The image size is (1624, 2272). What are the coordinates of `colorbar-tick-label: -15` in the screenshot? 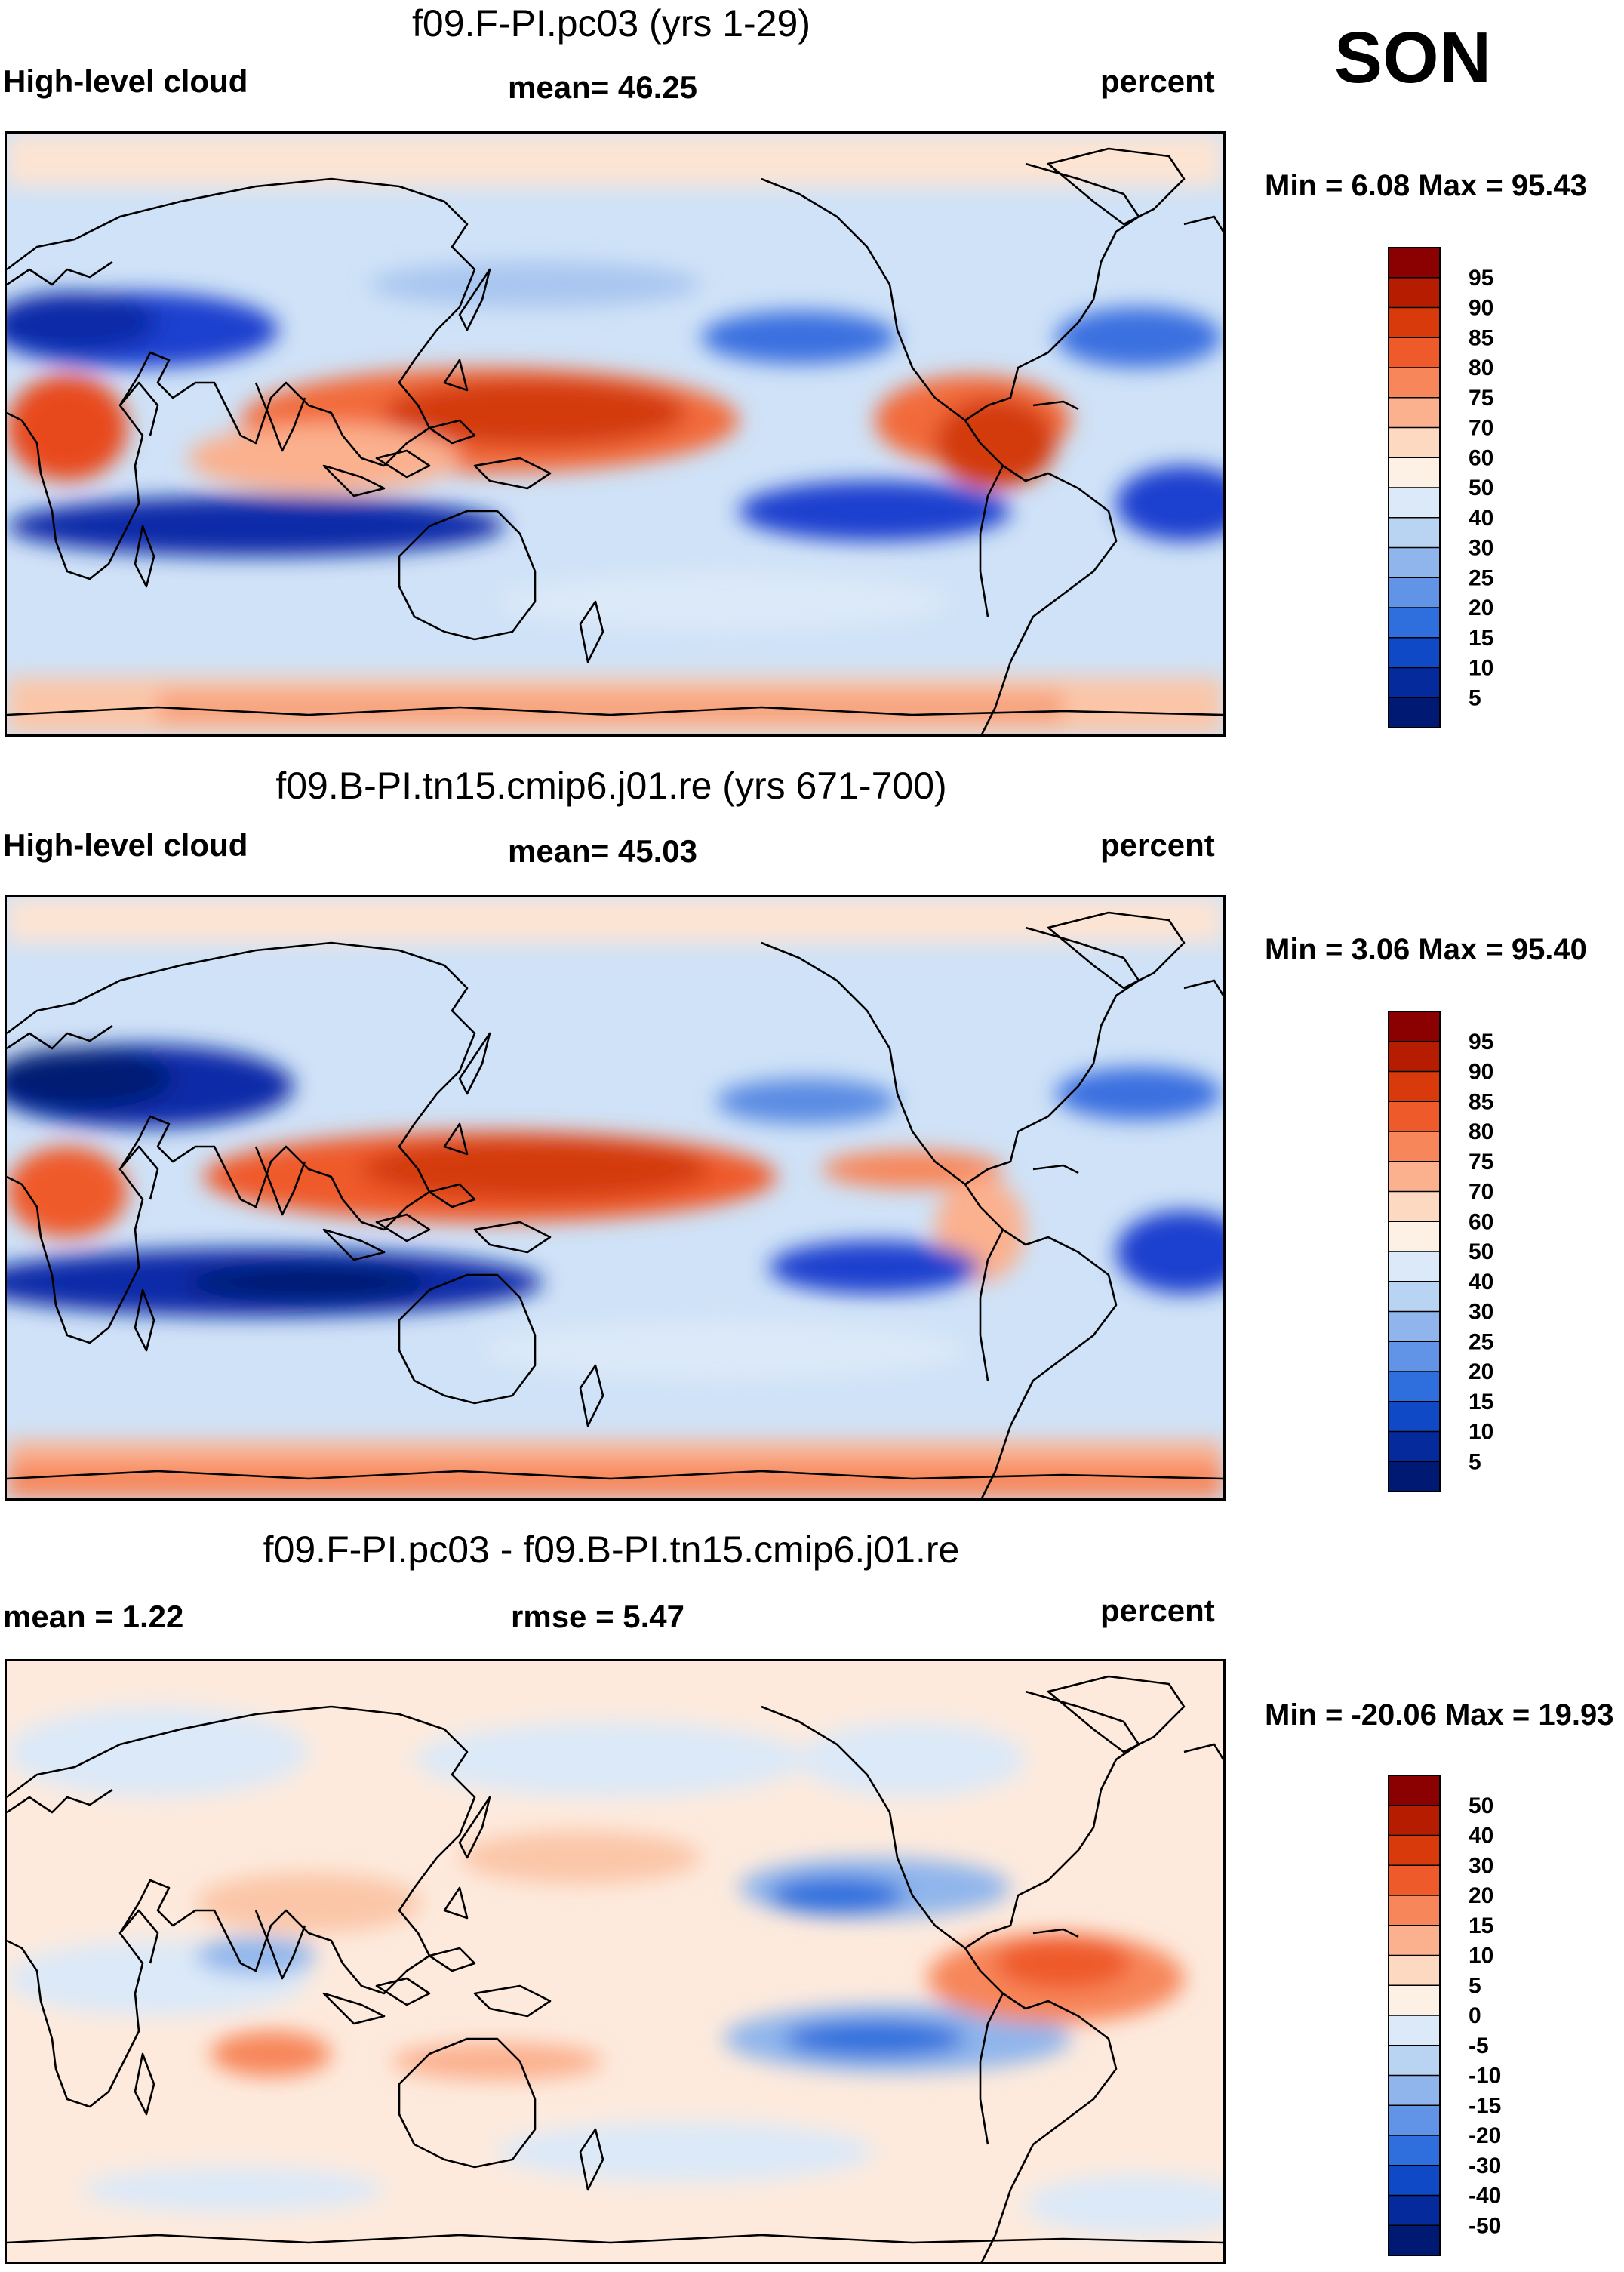 It's located at (1485, 2105).